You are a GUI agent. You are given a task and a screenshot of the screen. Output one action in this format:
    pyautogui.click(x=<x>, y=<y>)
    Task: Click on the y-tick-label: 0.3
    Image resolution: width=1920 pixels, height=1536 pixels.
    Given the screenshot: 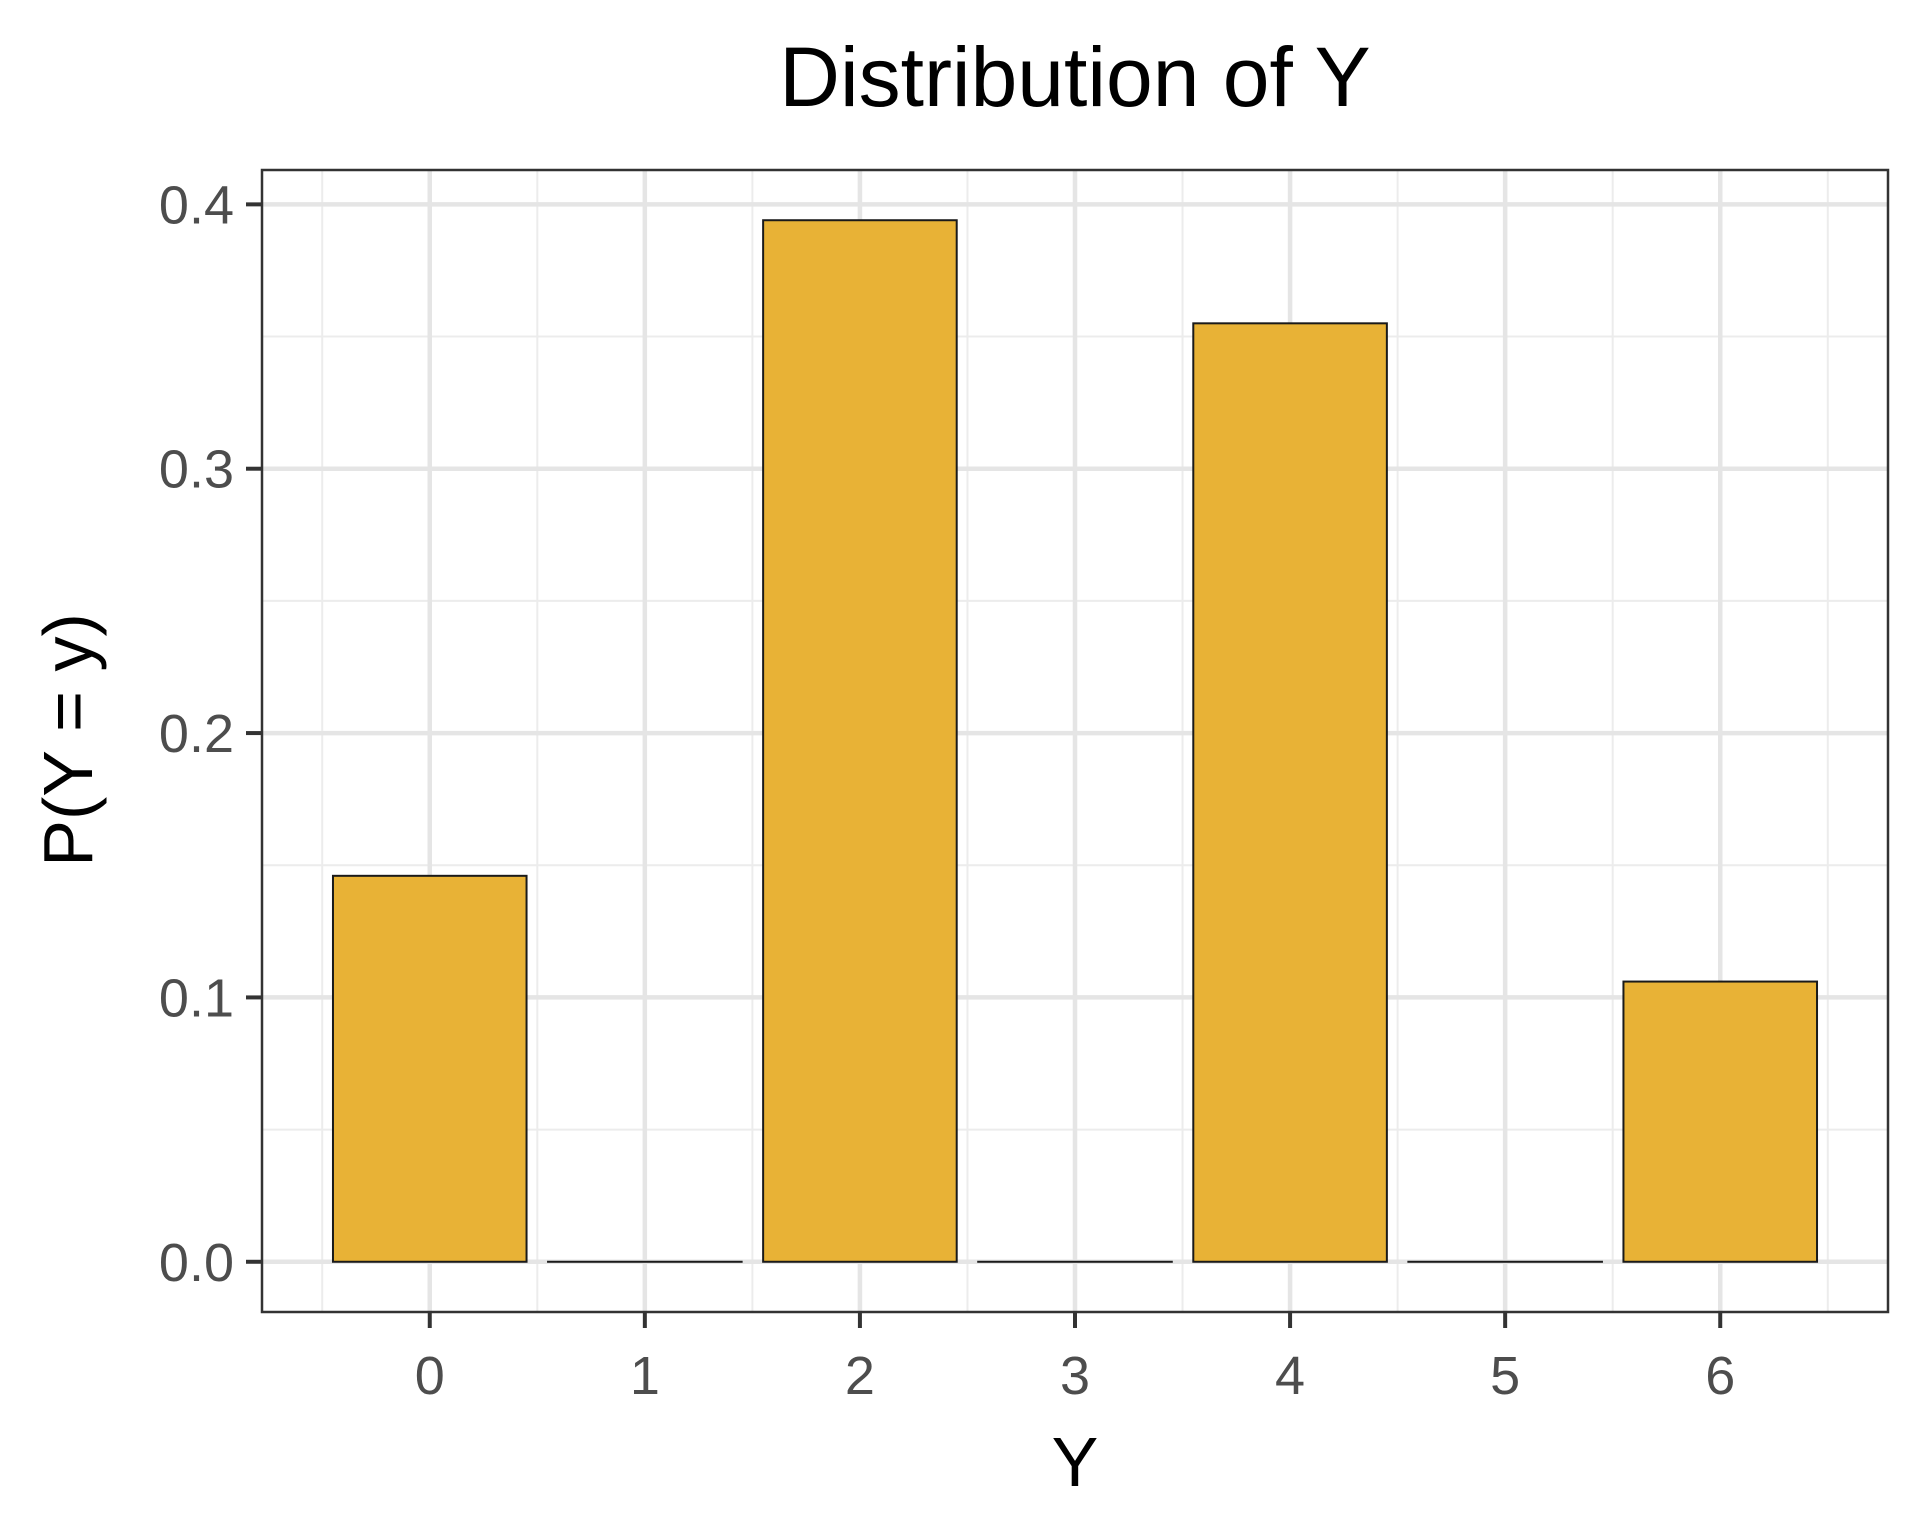 What is the action you would take?
    pyautogui.click(x=196, y=470)
    